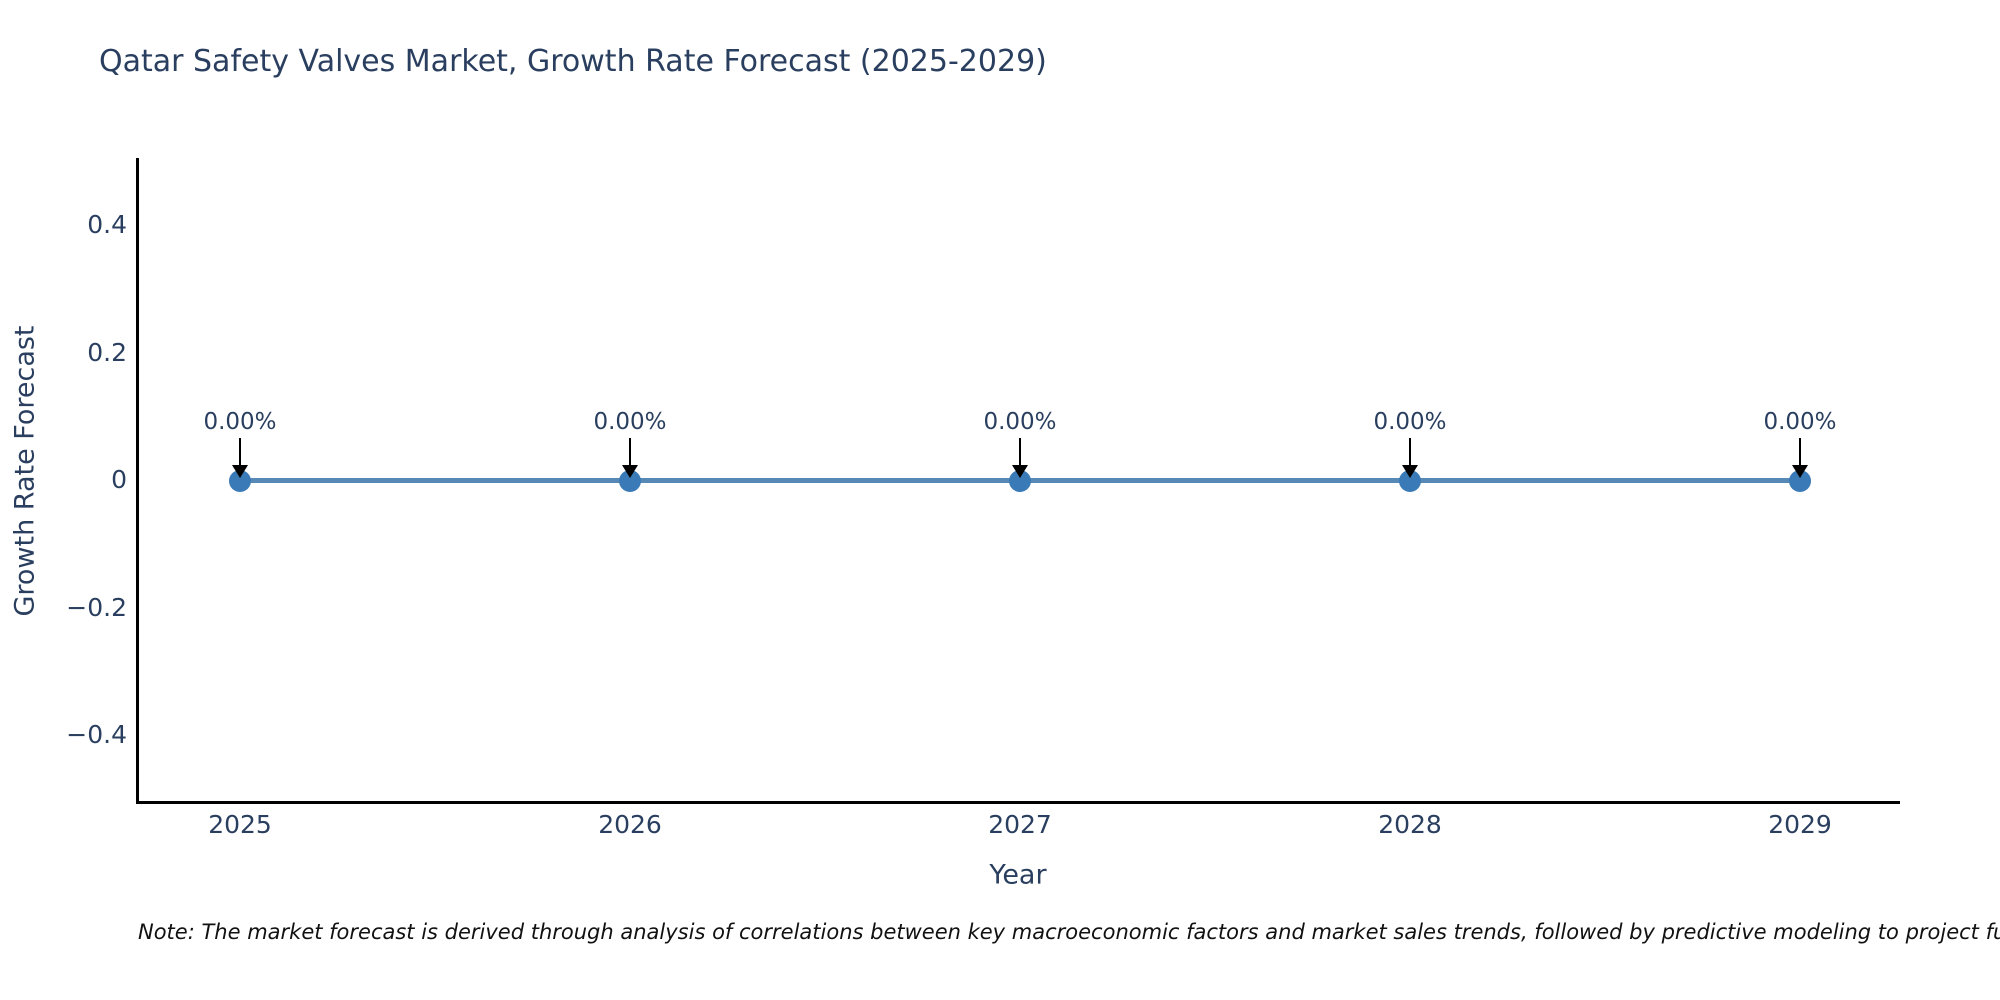  Describe the element at coordinates (96, 607) in the screenshot. I see `y-tick-label: −0.2` at that location.